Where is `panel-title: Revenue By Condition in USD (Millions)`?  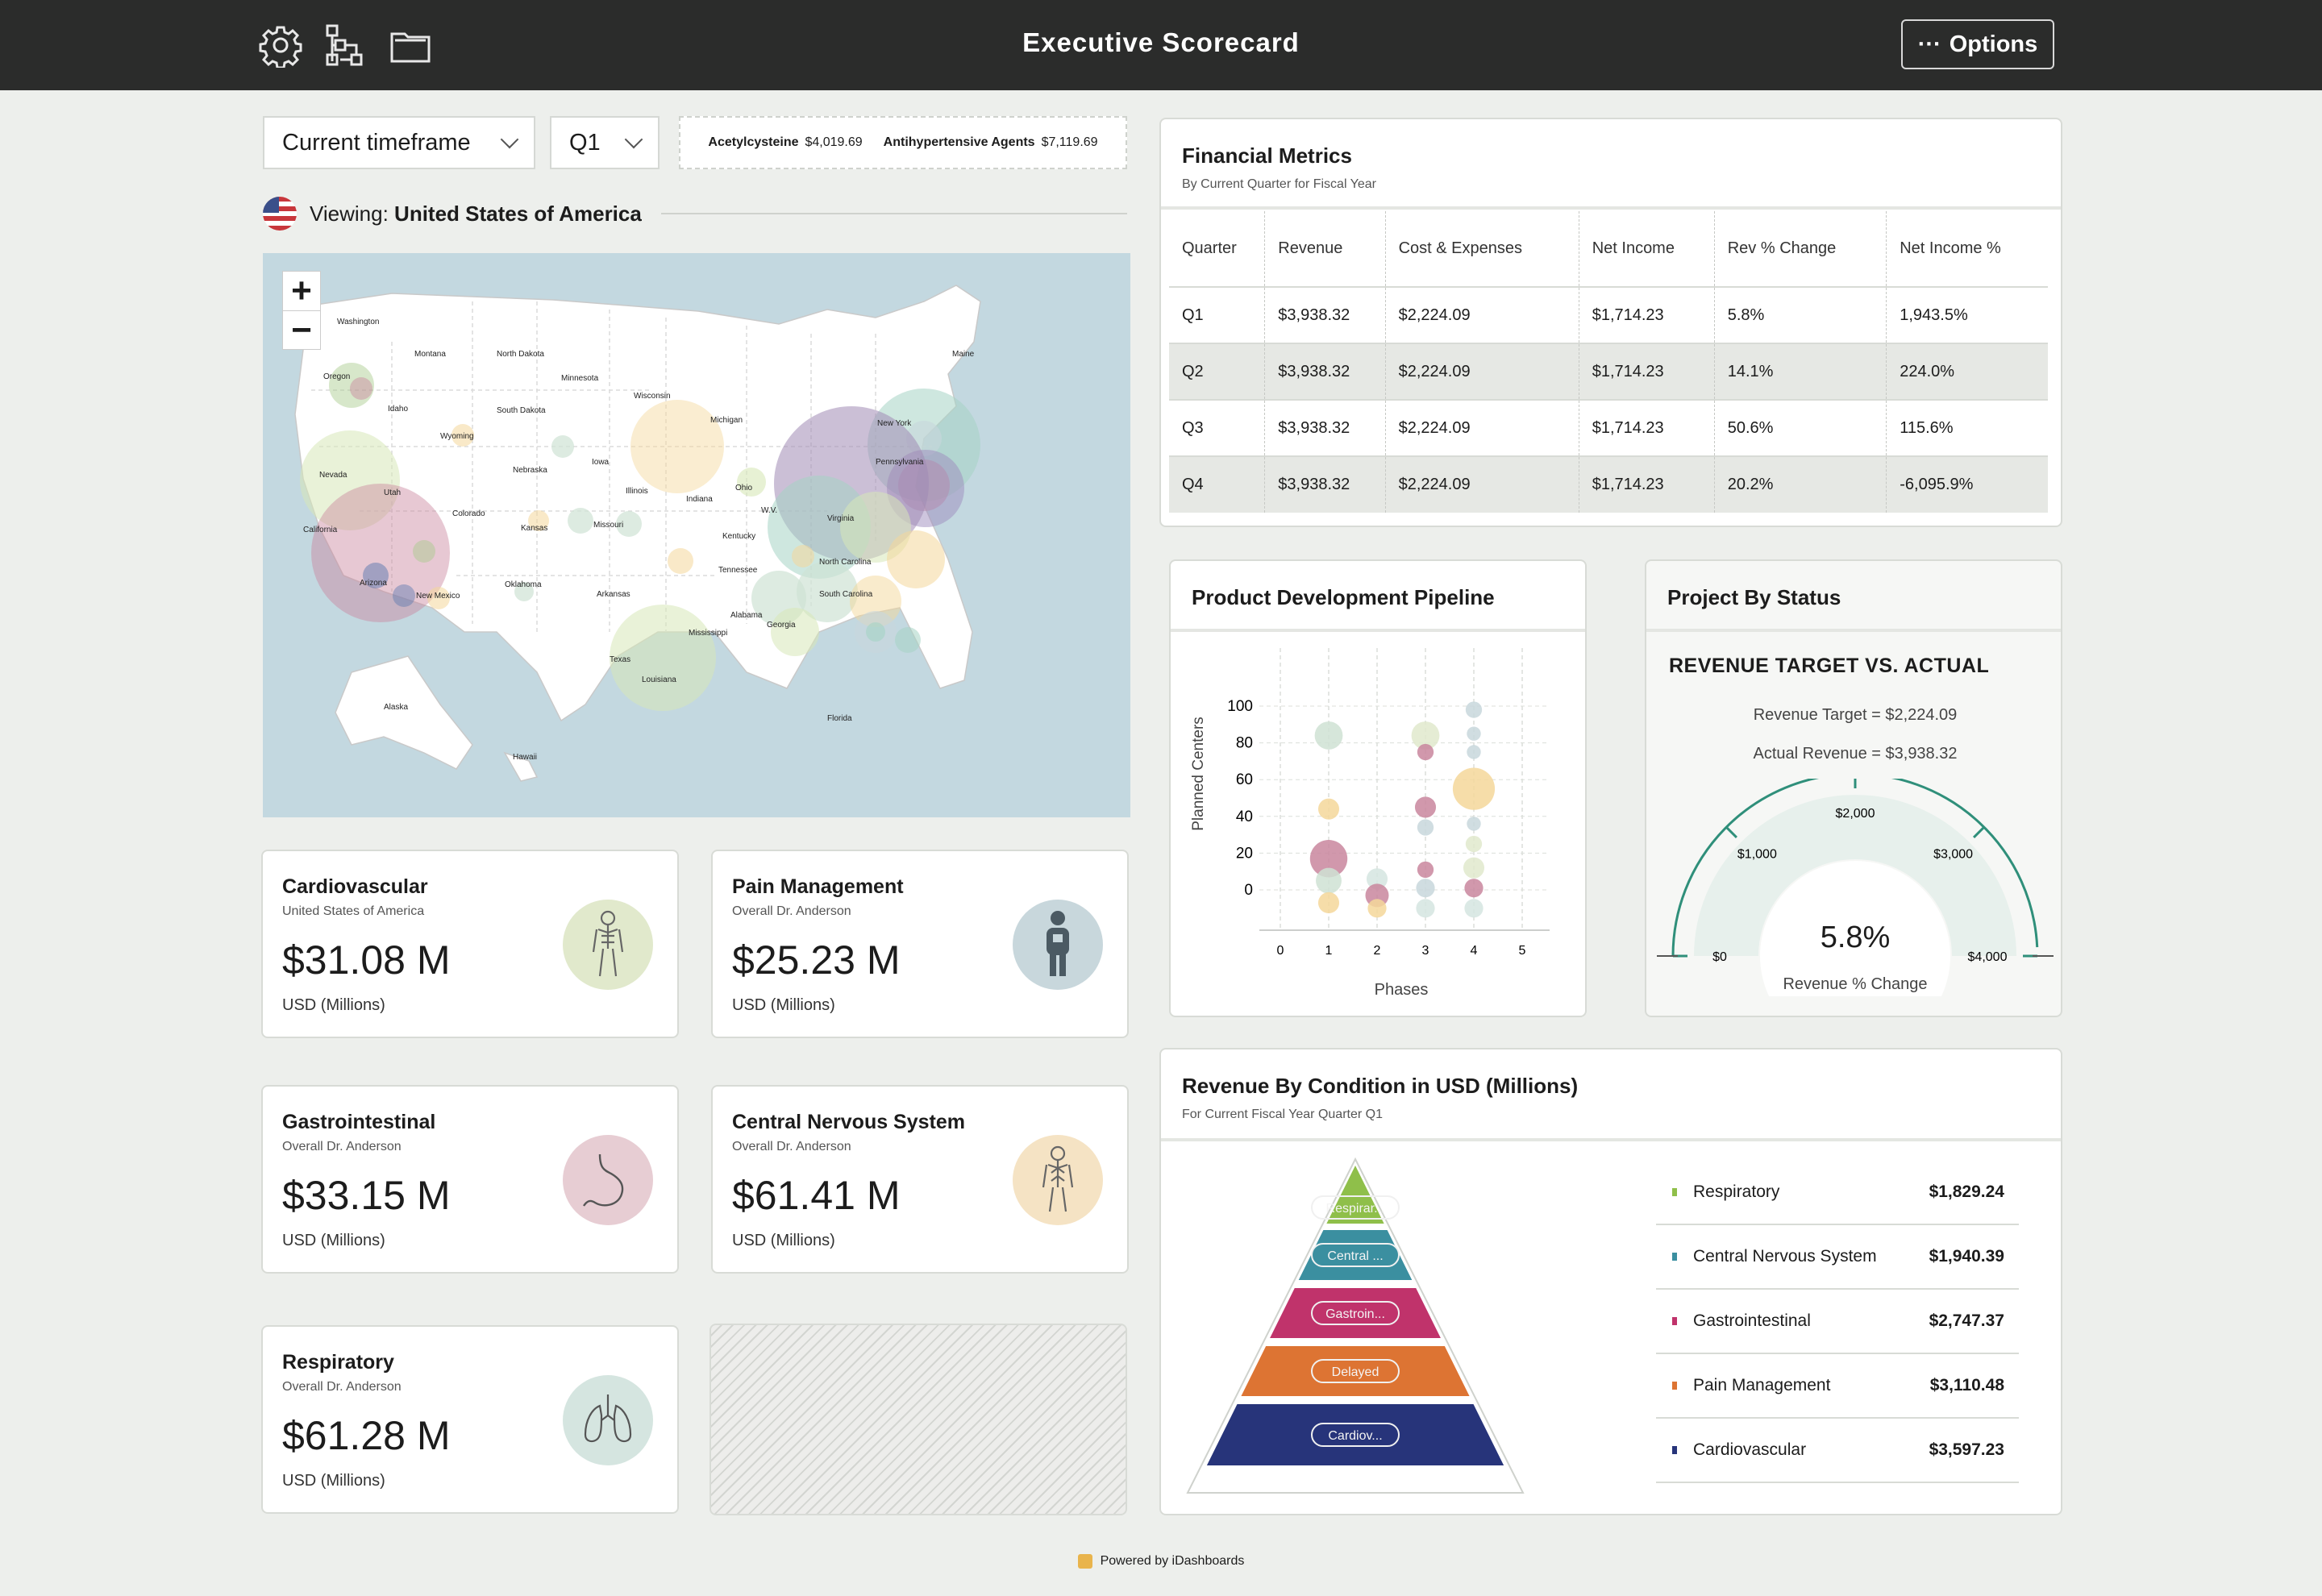 panel-title: Revenue By Condition in USD (Millions) is located at coordinates (1380, 1086).